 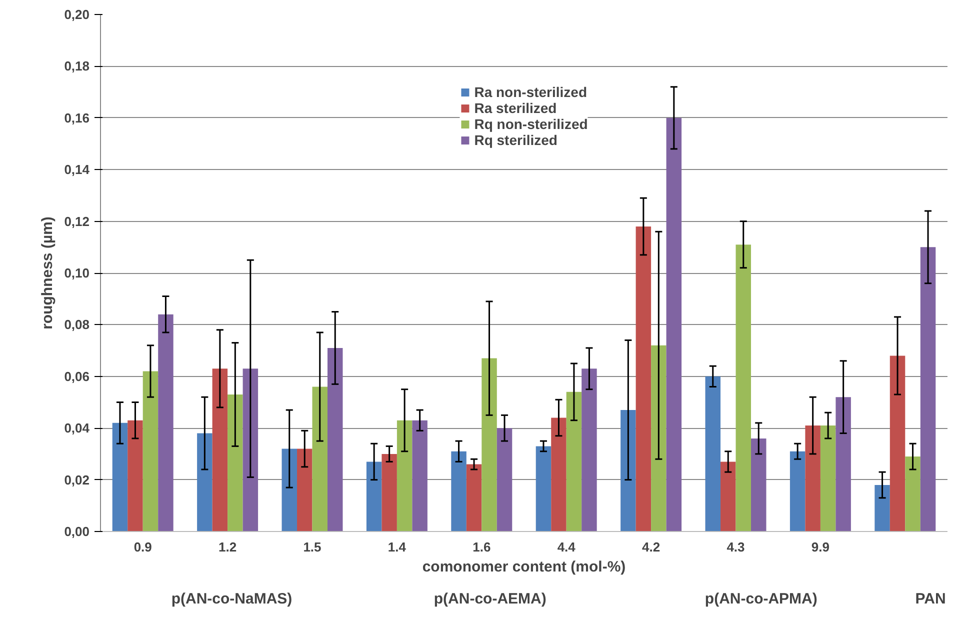 I want to click on y-tick-label: 0,16, so click(x=77, y=118).